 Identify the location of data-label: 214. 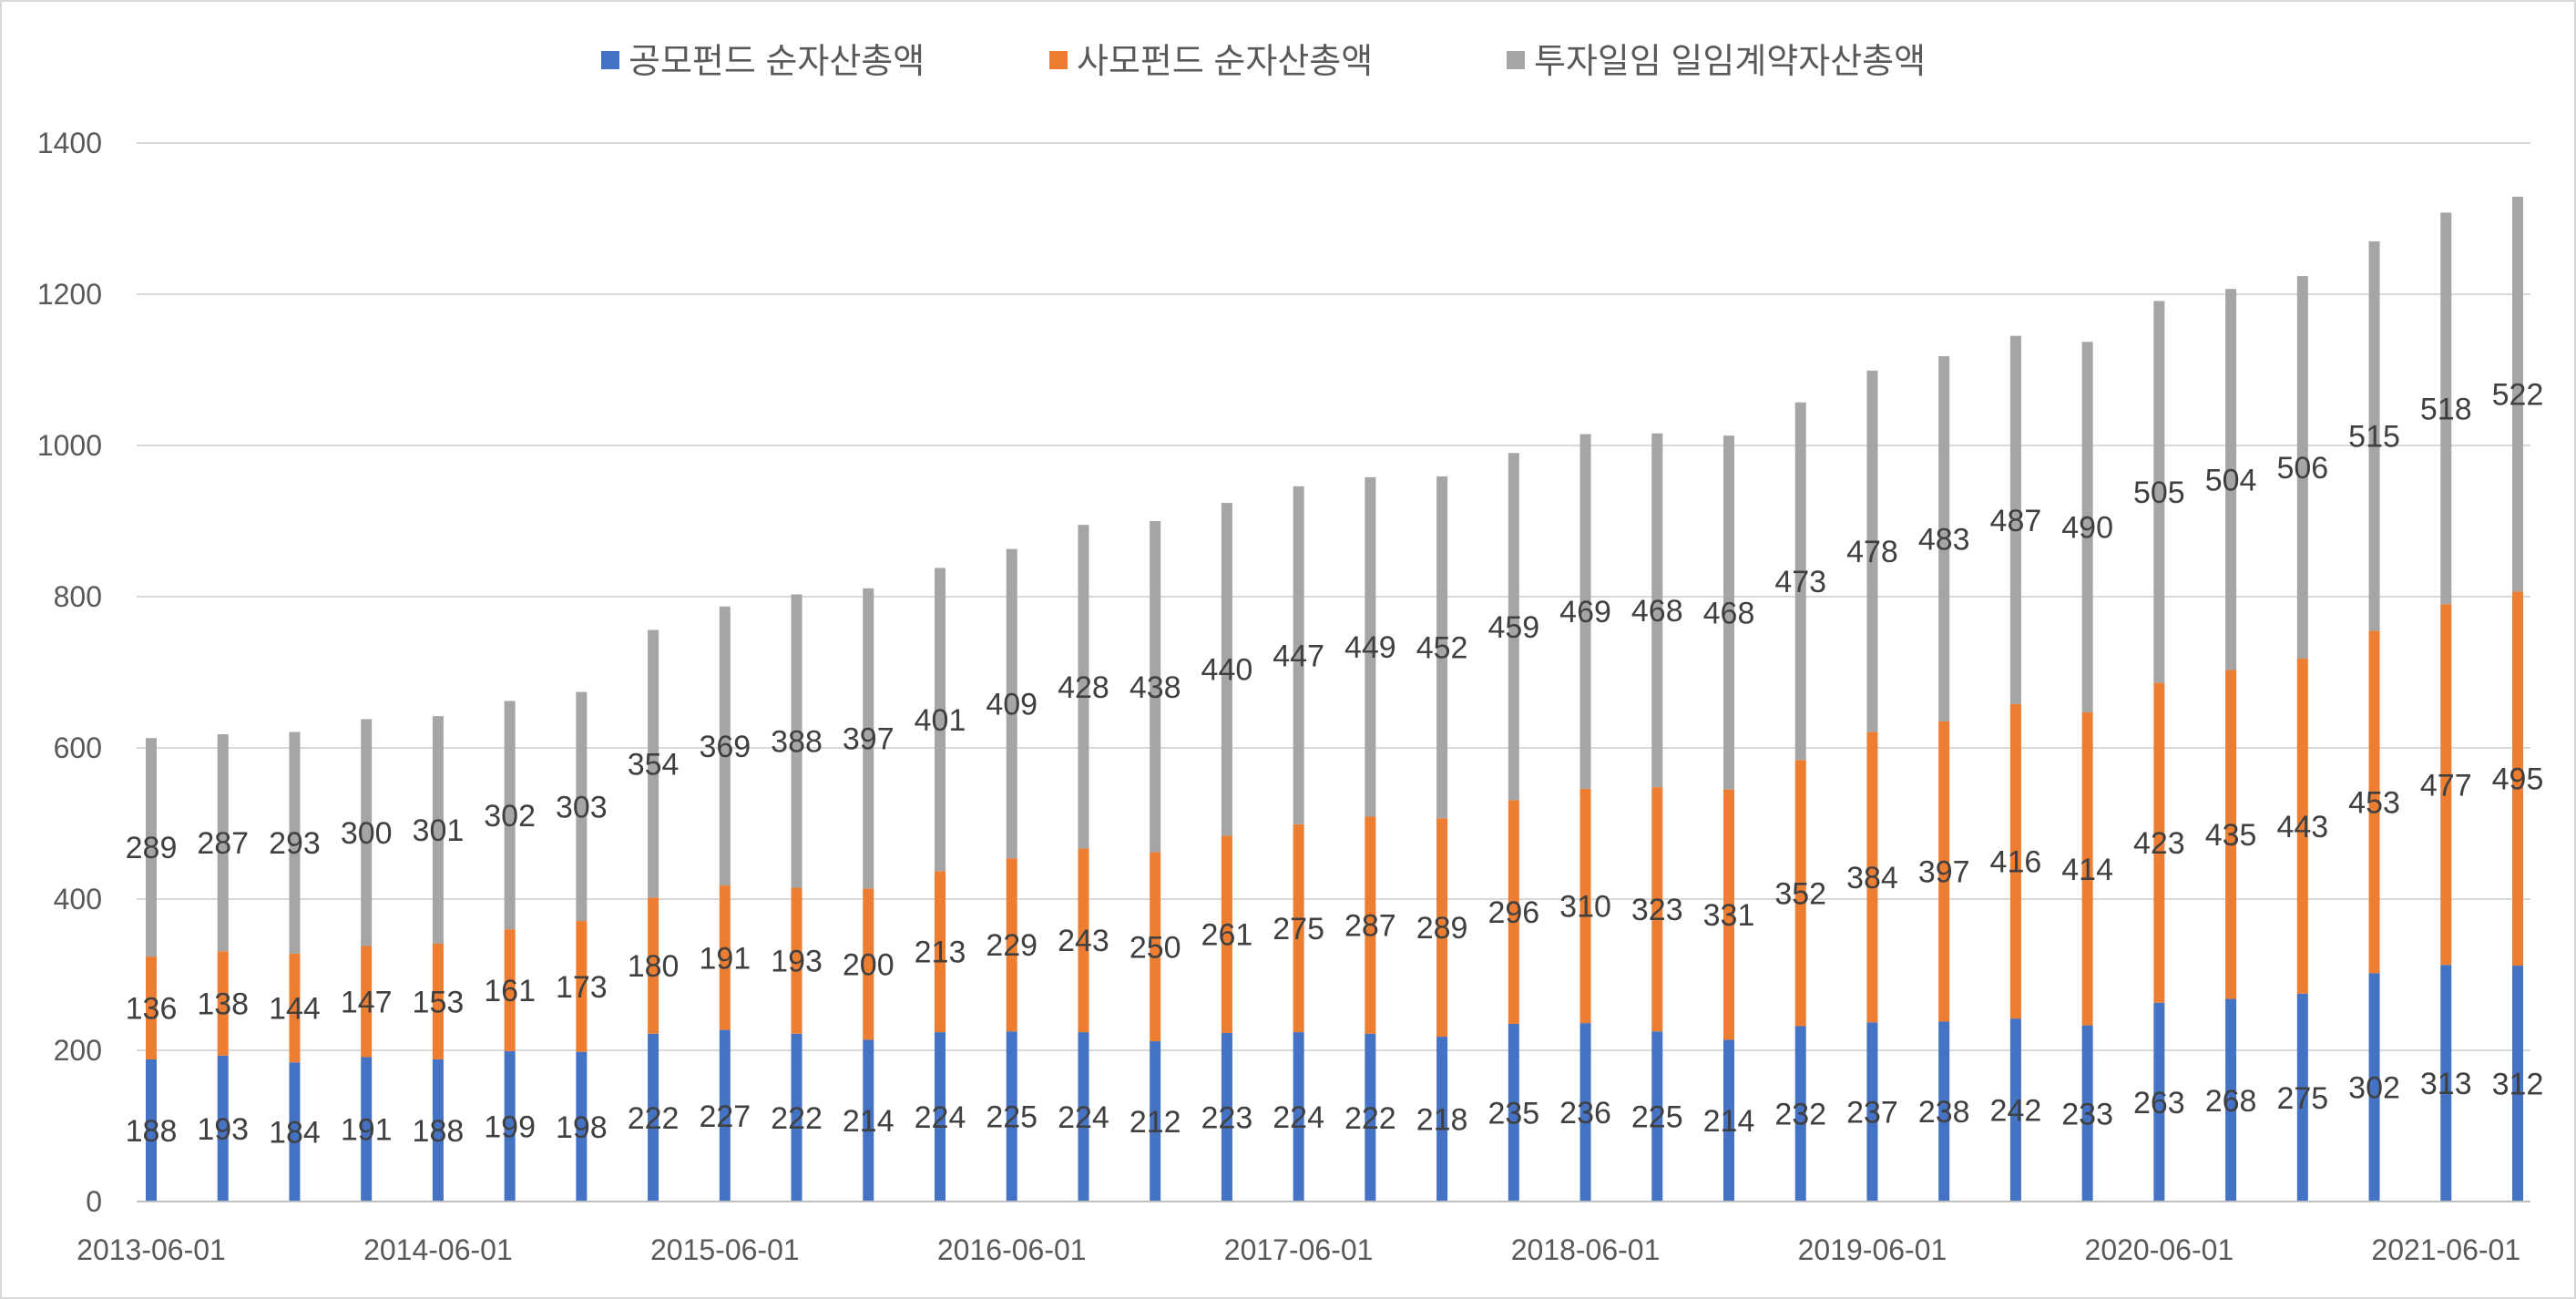
(1729, 1121).